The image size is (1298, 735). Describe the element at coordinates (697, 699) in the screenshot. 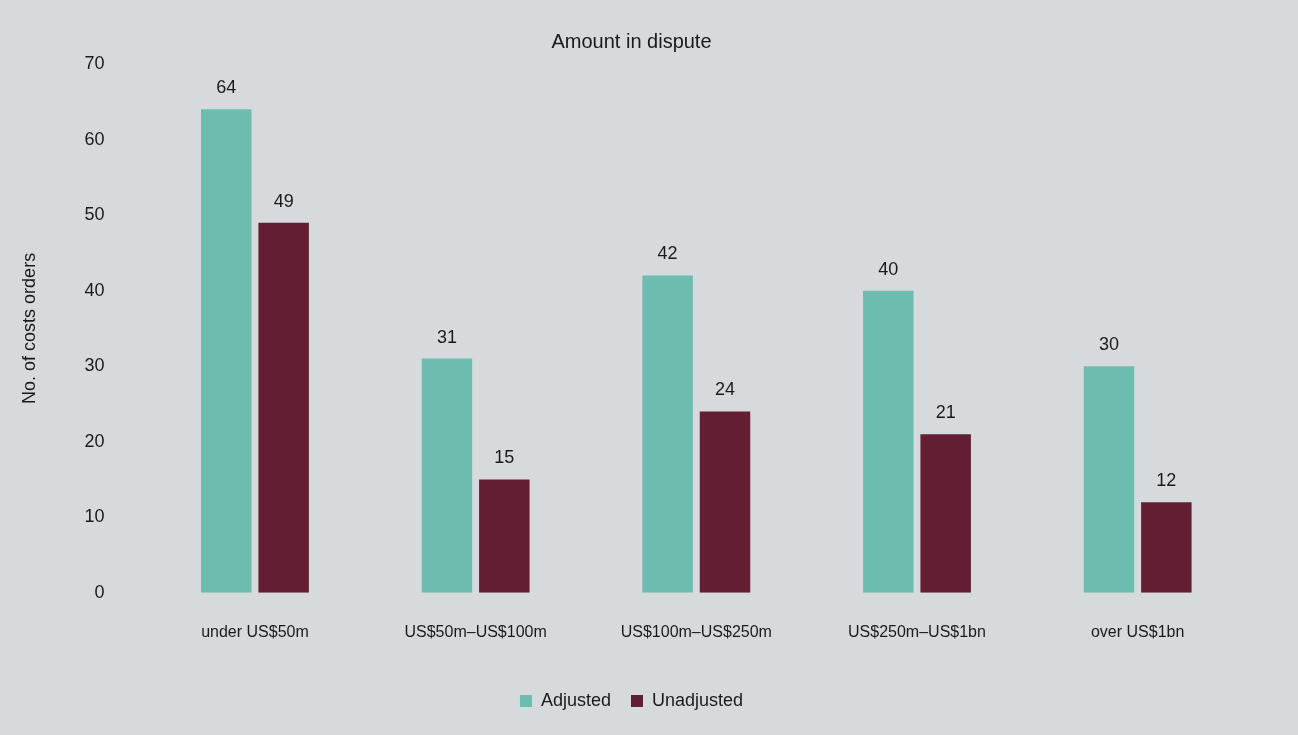

I see `legend-label: Unadjusted` at that location.